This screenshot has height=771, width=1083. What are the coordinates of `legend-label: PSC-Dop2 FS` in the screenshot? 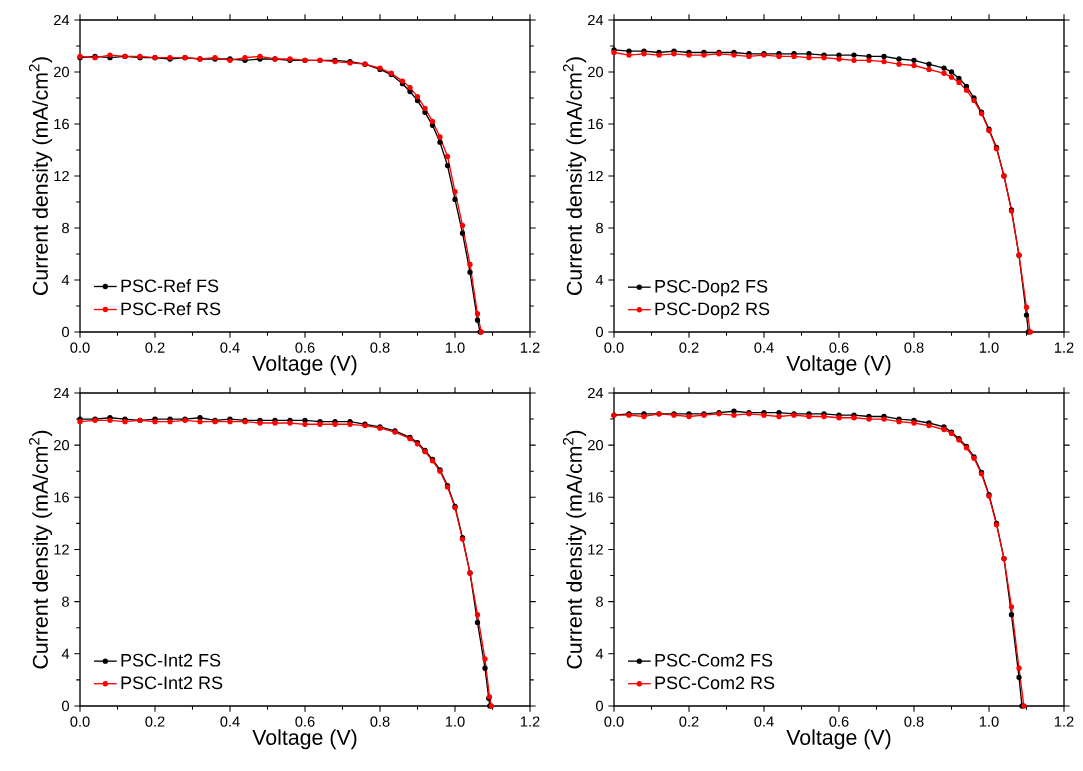 It's located at (711, 288).